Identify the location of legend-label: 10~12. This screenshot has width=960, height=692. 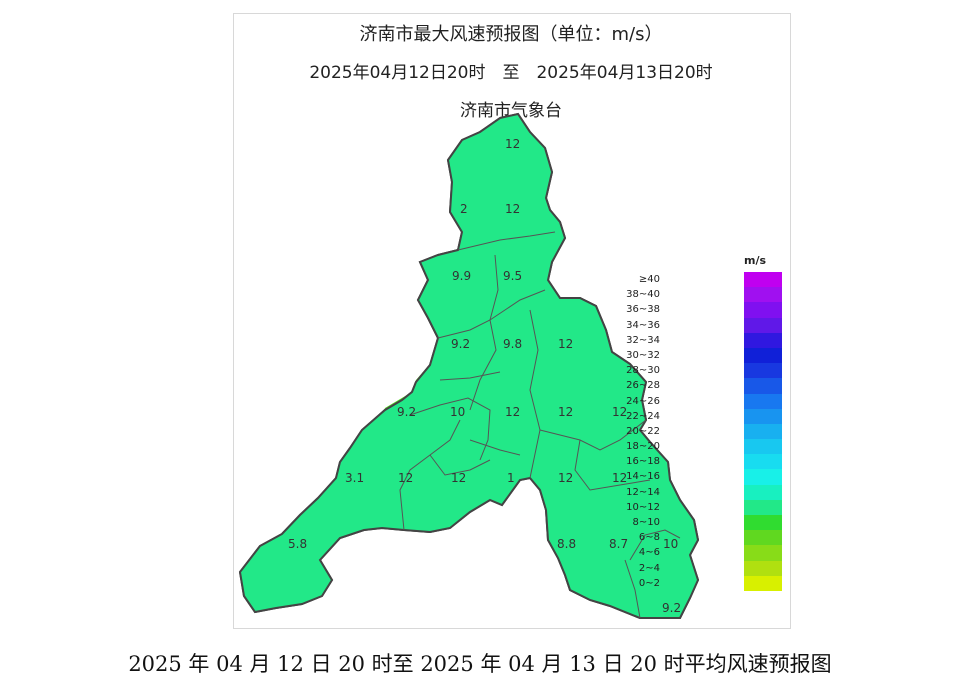
(643, 507).